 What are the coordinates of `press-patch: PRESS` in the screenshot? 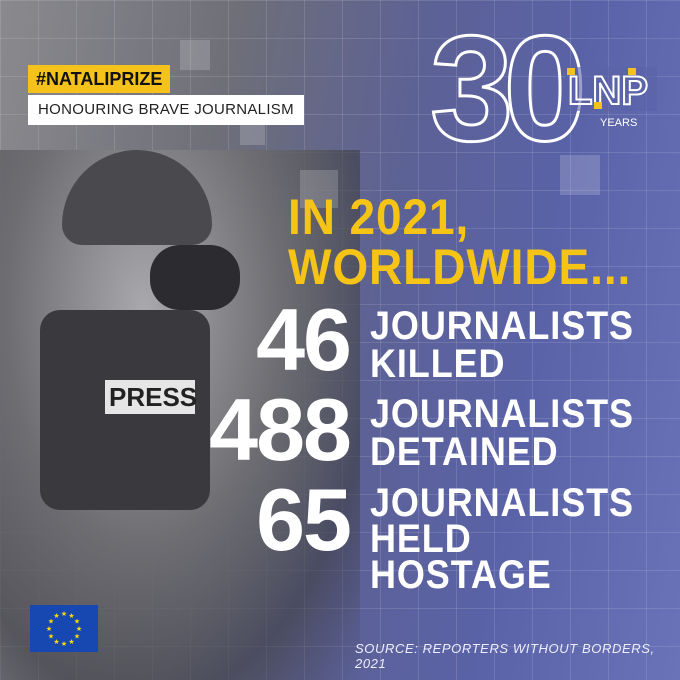 It's located at (151, 397).